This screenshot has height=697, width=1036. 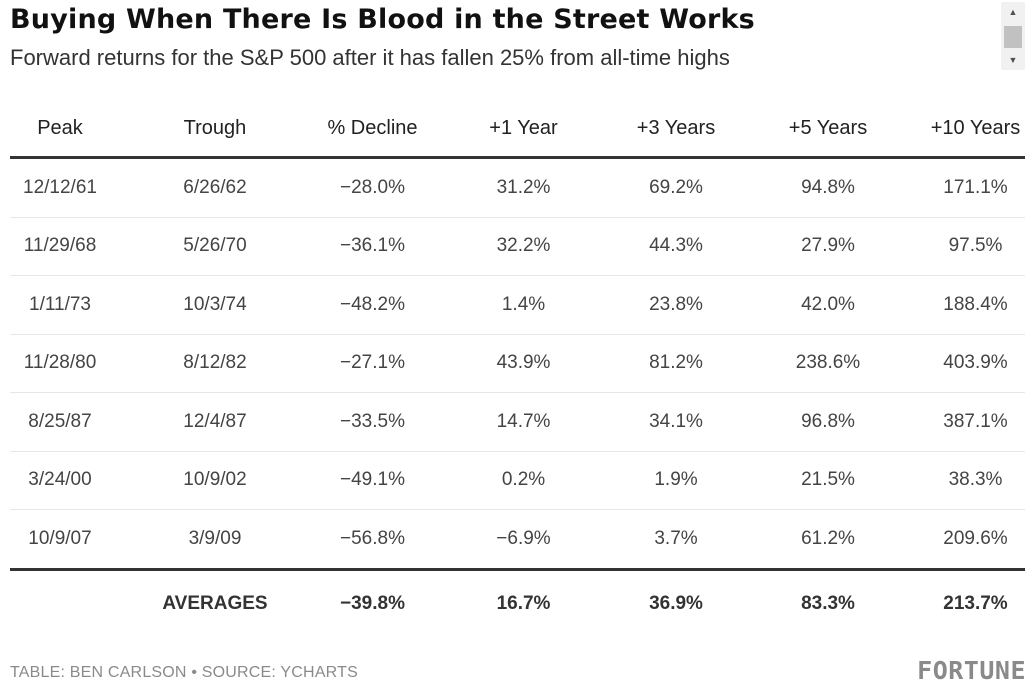 What do you see at coordinates (60, 363) in the screenshot?
I see `table-cell: 11/28/80` at bounding box center [60, 363].